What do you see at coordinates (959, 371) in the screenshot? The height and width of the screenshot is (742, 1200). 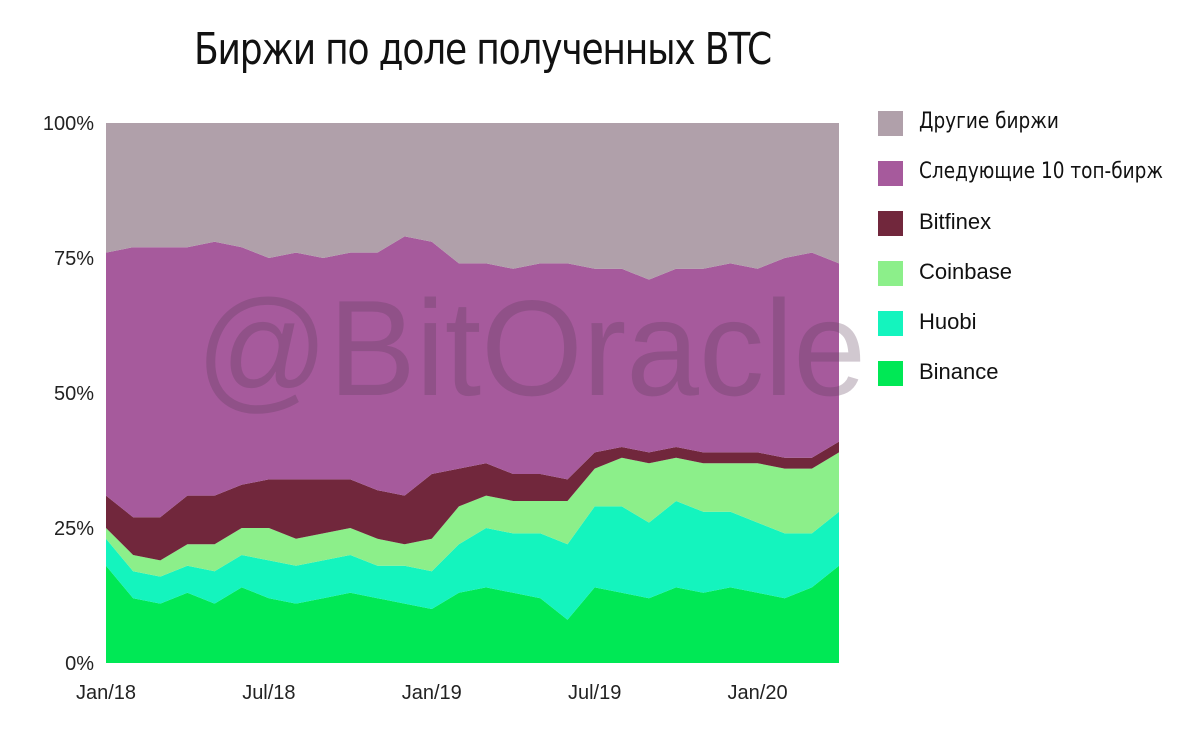 I see `legend-label: Binance` at bounding box center [959, 371].